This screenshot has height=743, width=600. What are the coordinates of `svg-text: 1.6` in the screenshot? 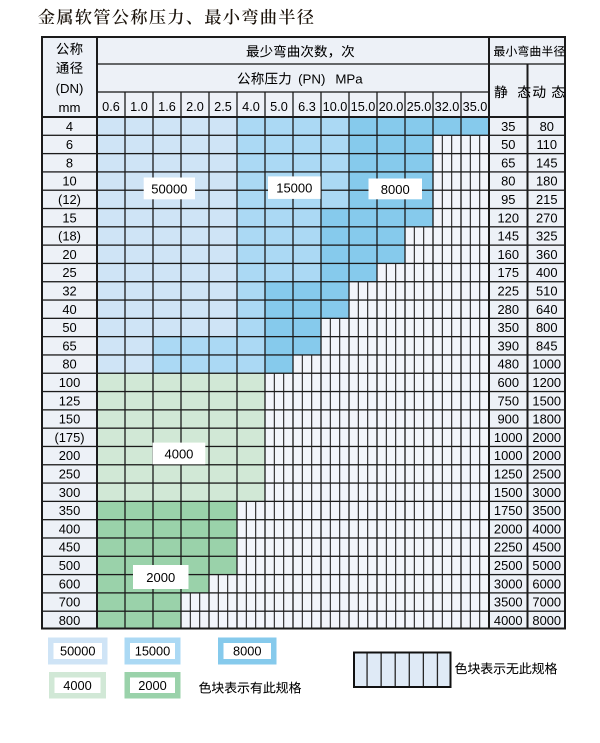 It's located at (167, 107).